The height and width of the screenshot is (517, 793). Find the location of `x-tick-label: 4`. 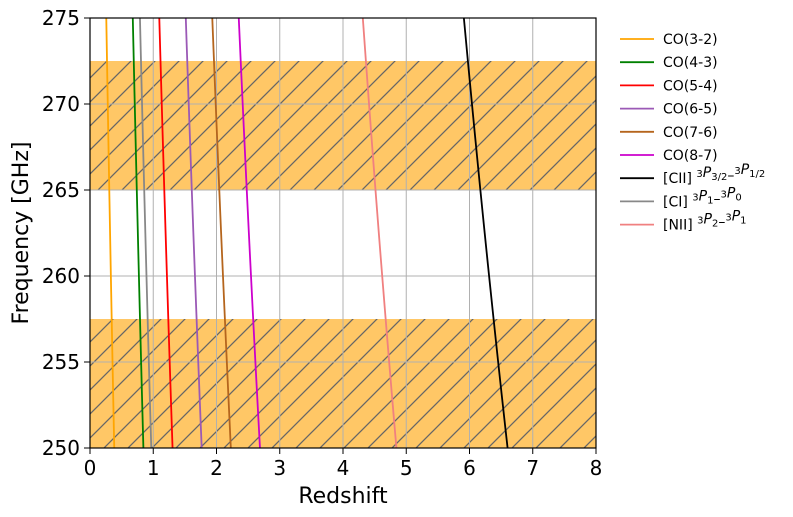

x-tick-label: 4 is located at coordinates (343, 468).